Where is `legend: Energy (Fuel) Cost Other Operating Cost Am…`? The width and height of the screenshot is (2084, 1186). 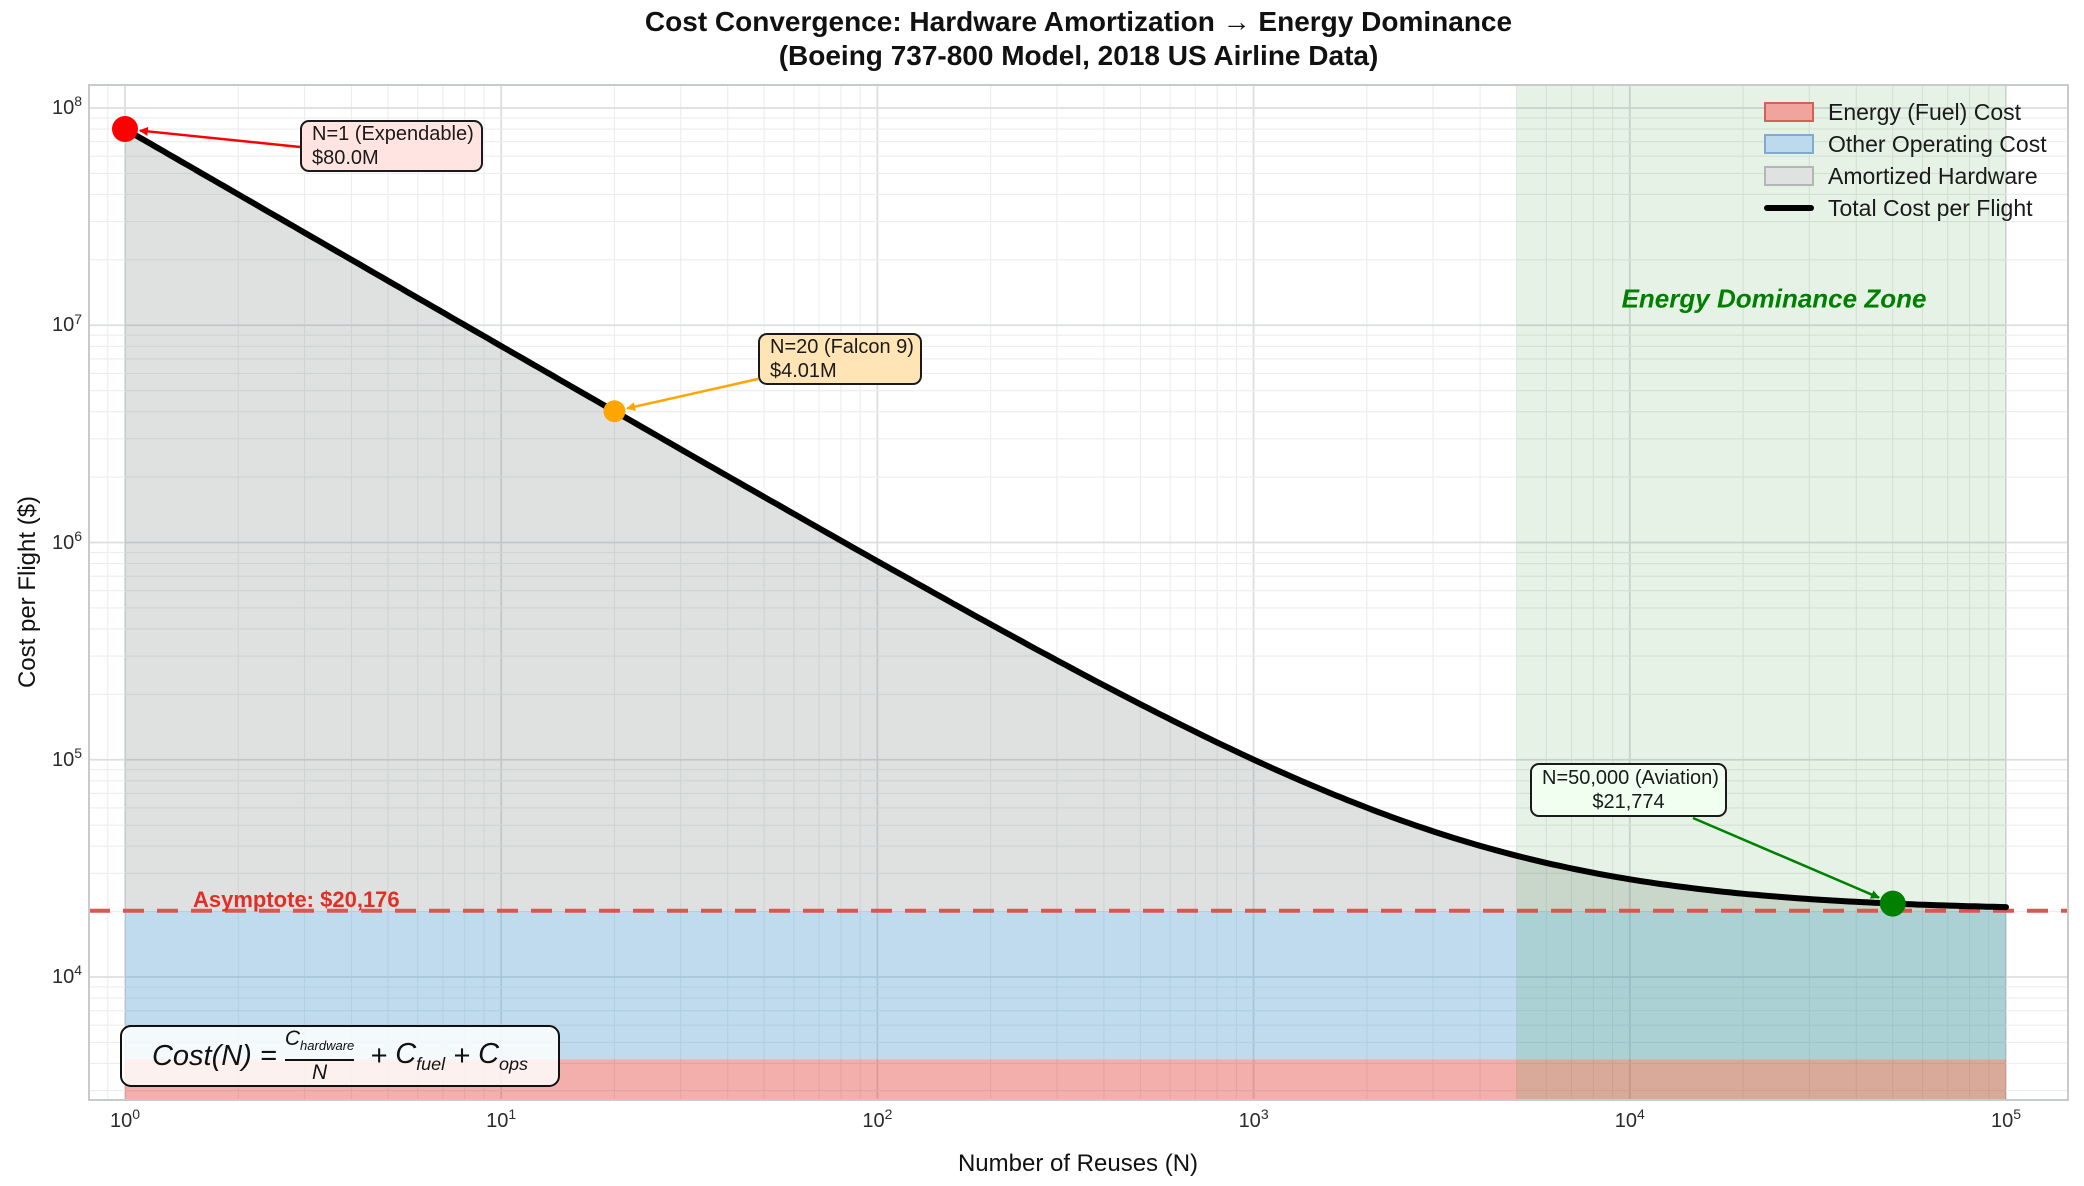
legend: Energy (Fuel) Cost Other Operating Cost Am… is located at coordinates (1905, 160).